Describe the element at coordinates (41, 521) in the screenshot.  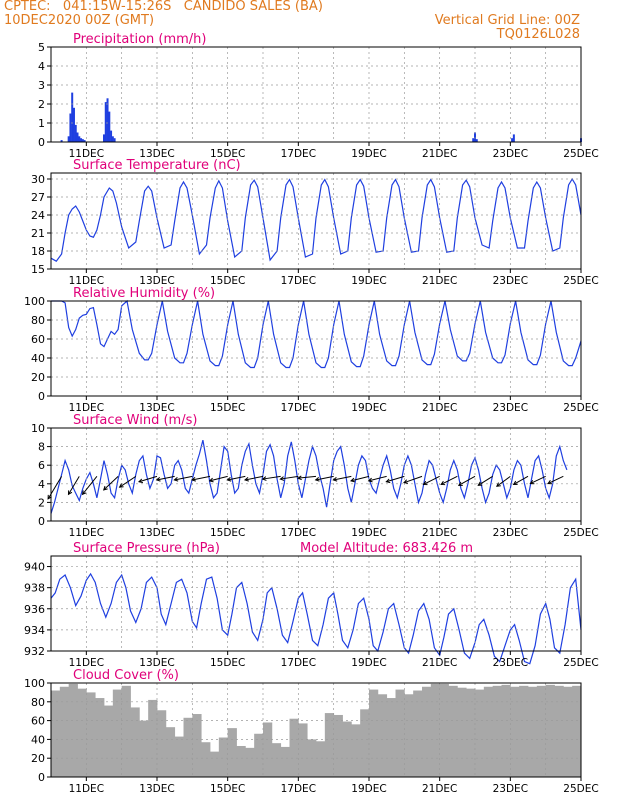
I see `y-tick-label: 0` at that location.